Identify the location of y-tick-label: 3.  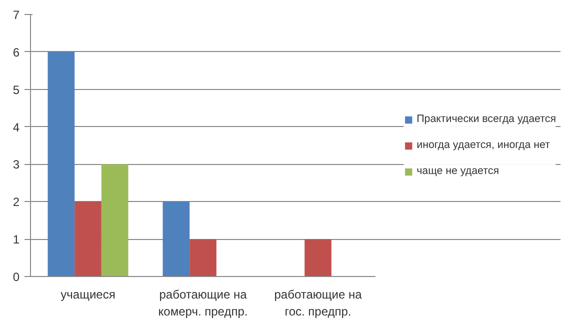
(16, 165).